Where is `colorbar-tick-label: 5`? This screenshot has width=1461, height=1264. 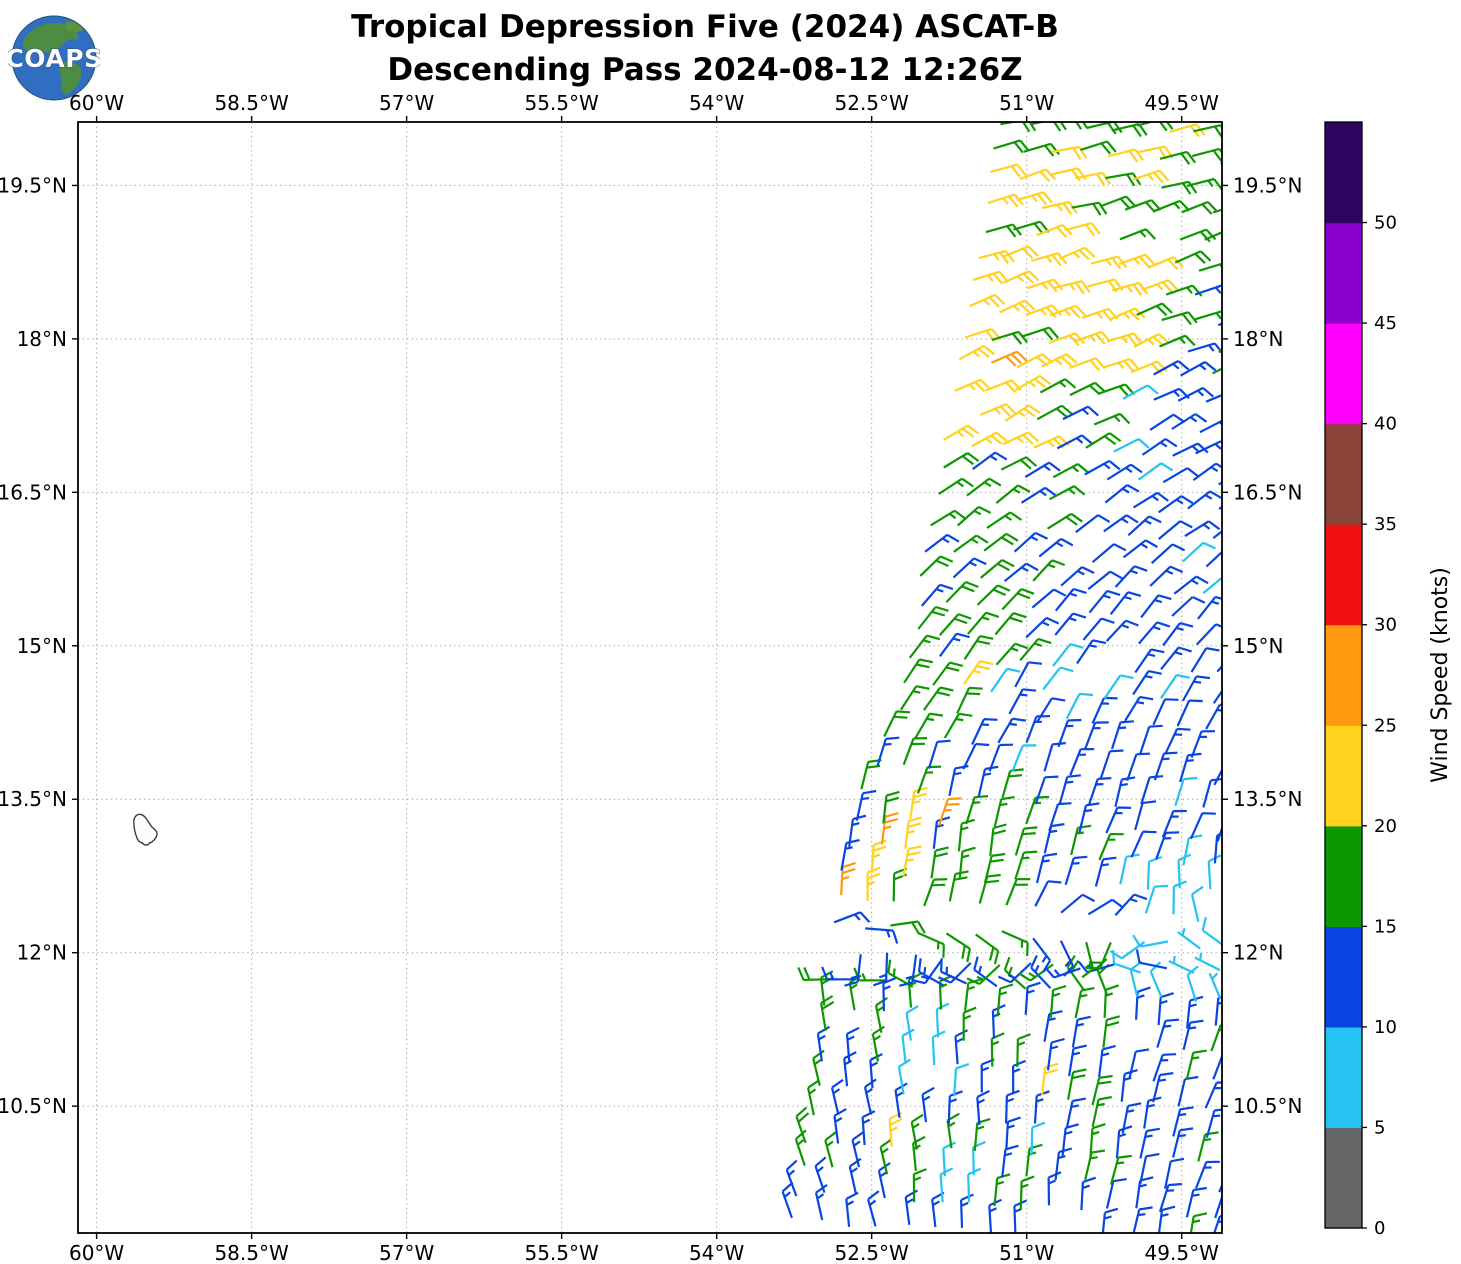 colorbar-tick-label: 5 is located at coordinates (1379, 1127).